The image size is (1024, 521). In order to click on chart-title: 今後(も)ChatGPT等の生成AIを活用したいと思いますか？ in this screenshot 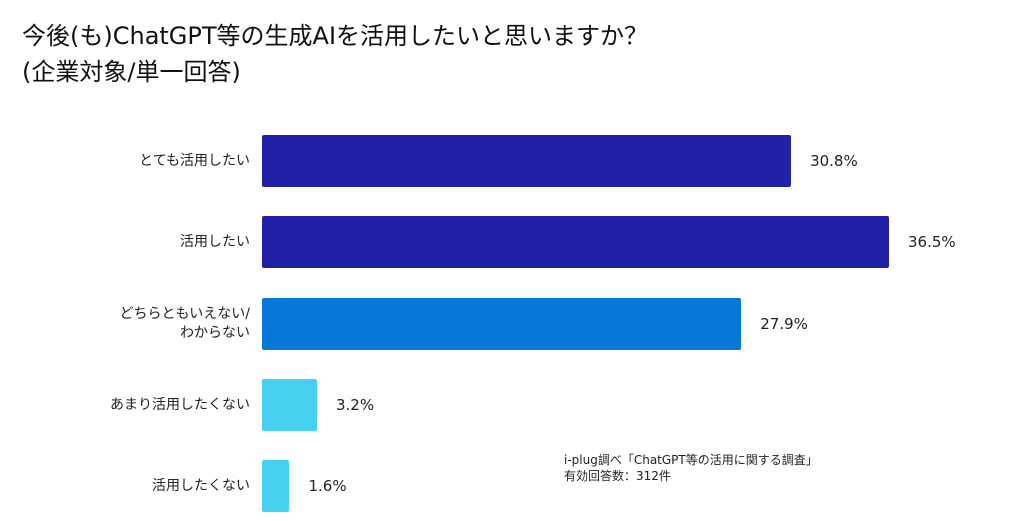, I will do `click(335, 36)`.